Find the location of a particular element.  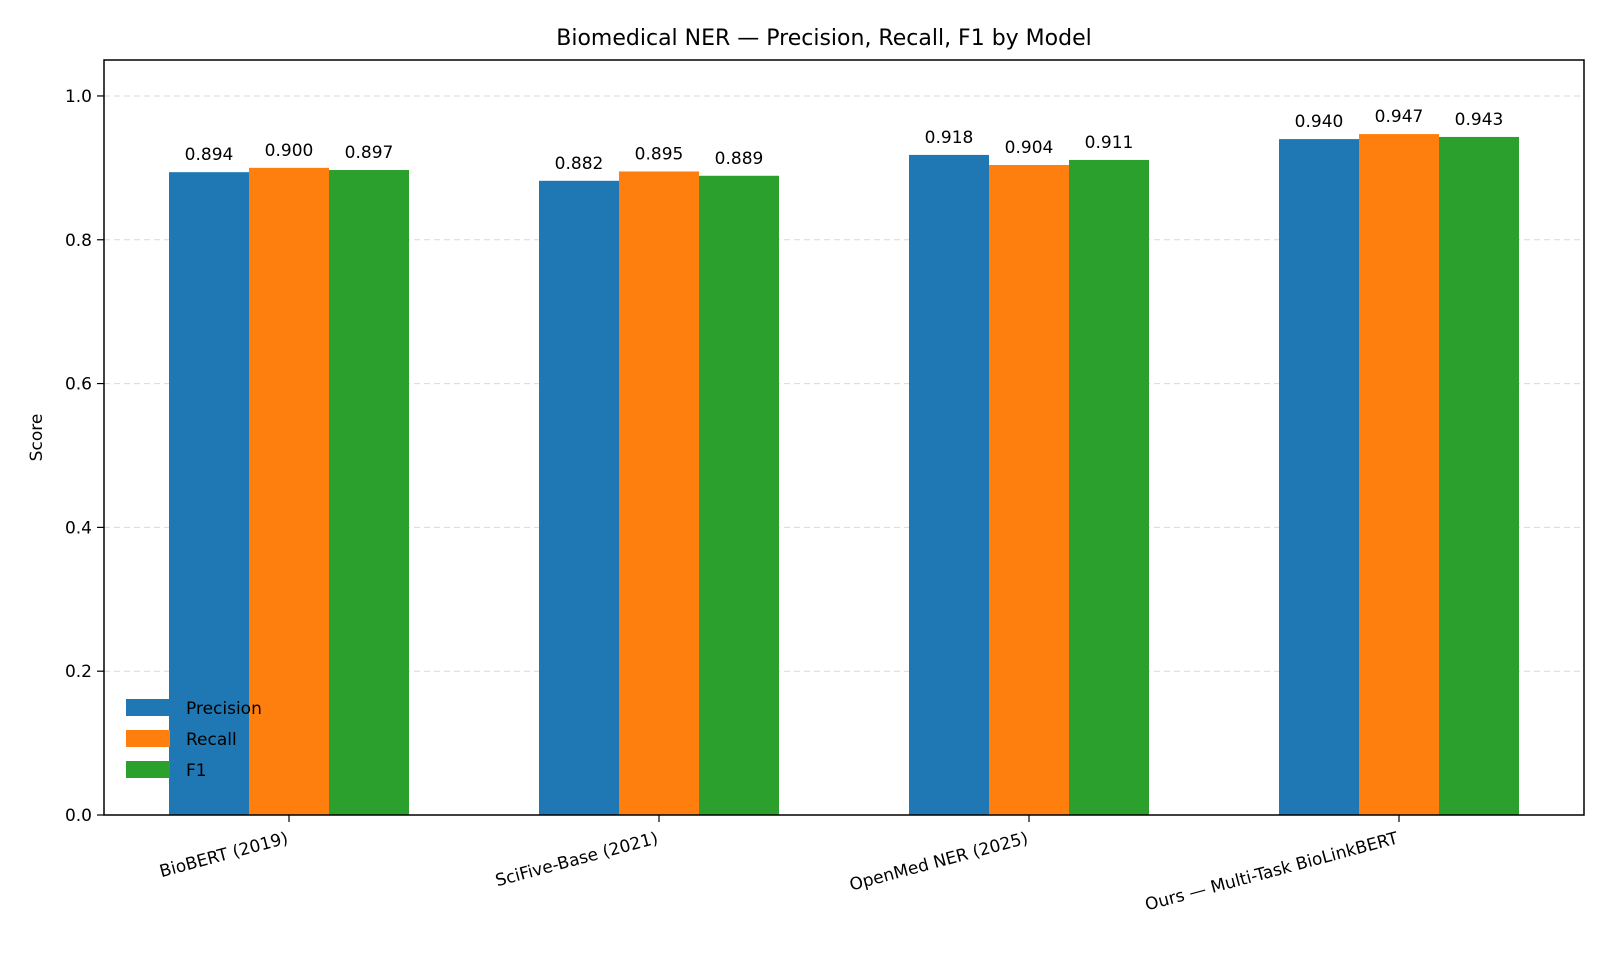

bar-value-label: 0.895 is located at coordinates (659, 154).